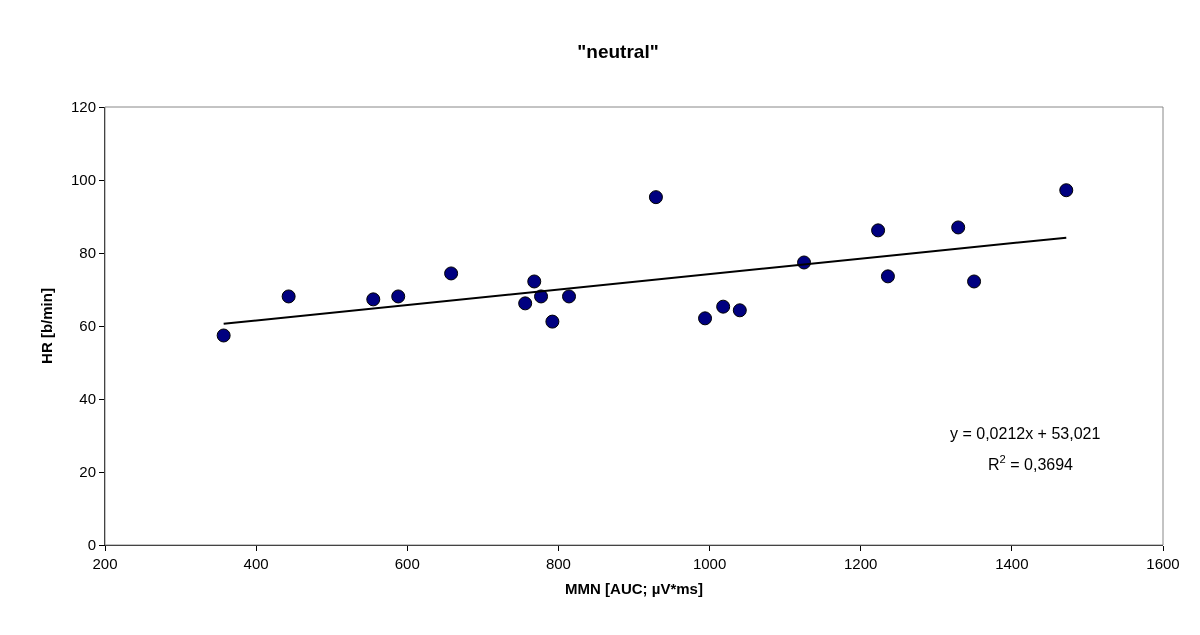 This screenshot has width=1200, height=635. I want to click on x-tick-label: 1200, so click(861, 563).